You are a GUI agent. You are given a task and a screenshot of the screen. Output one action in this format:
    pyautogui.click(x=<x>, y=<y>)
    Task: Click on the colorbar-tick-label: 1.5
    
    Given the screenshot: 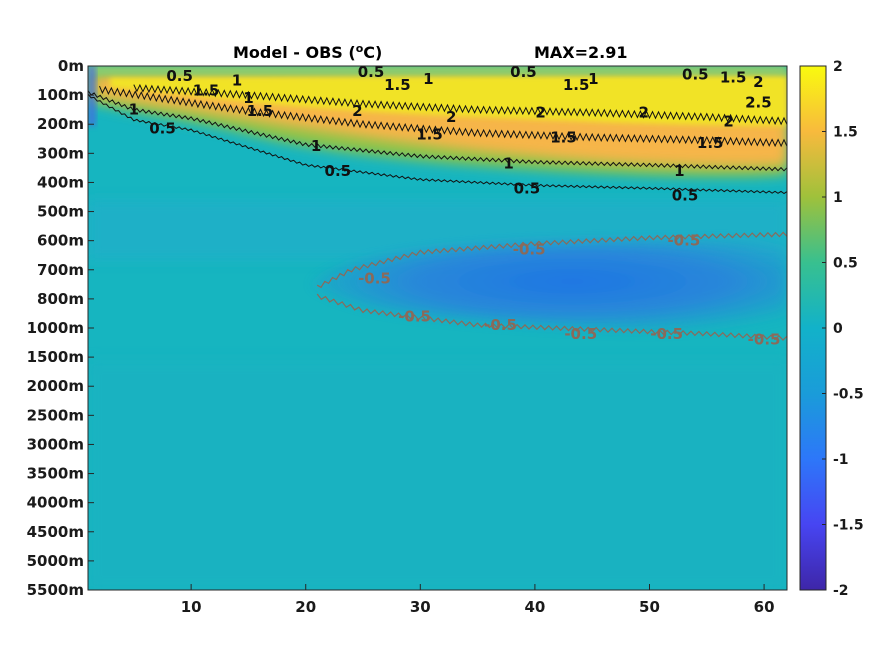 What is the action you would take?
    pyautogui.click(x=845, y=133)
    